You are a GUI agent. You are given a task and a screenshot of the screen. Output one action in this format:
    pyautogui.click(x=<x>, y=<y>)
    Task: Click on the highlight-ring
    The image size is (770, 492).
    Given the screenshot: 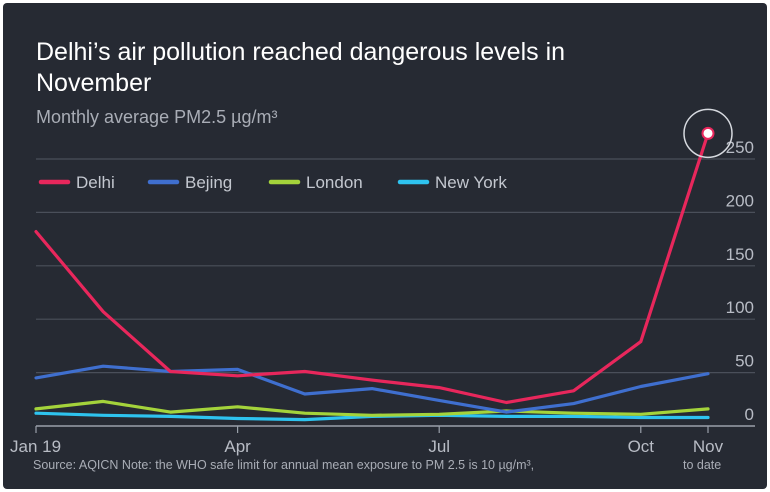 What is the action you would take?
    pyautogui.click(x=708, y=133)
    